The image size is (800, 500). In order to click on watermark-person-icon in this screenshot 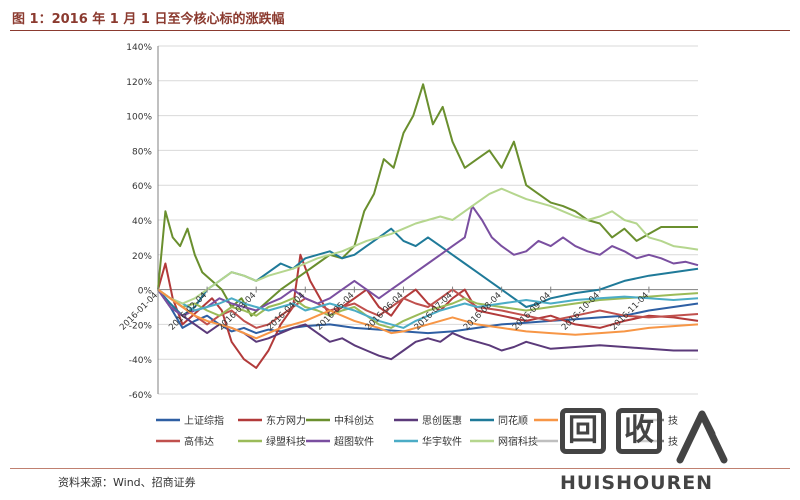, I will do `click(702, 437)`.